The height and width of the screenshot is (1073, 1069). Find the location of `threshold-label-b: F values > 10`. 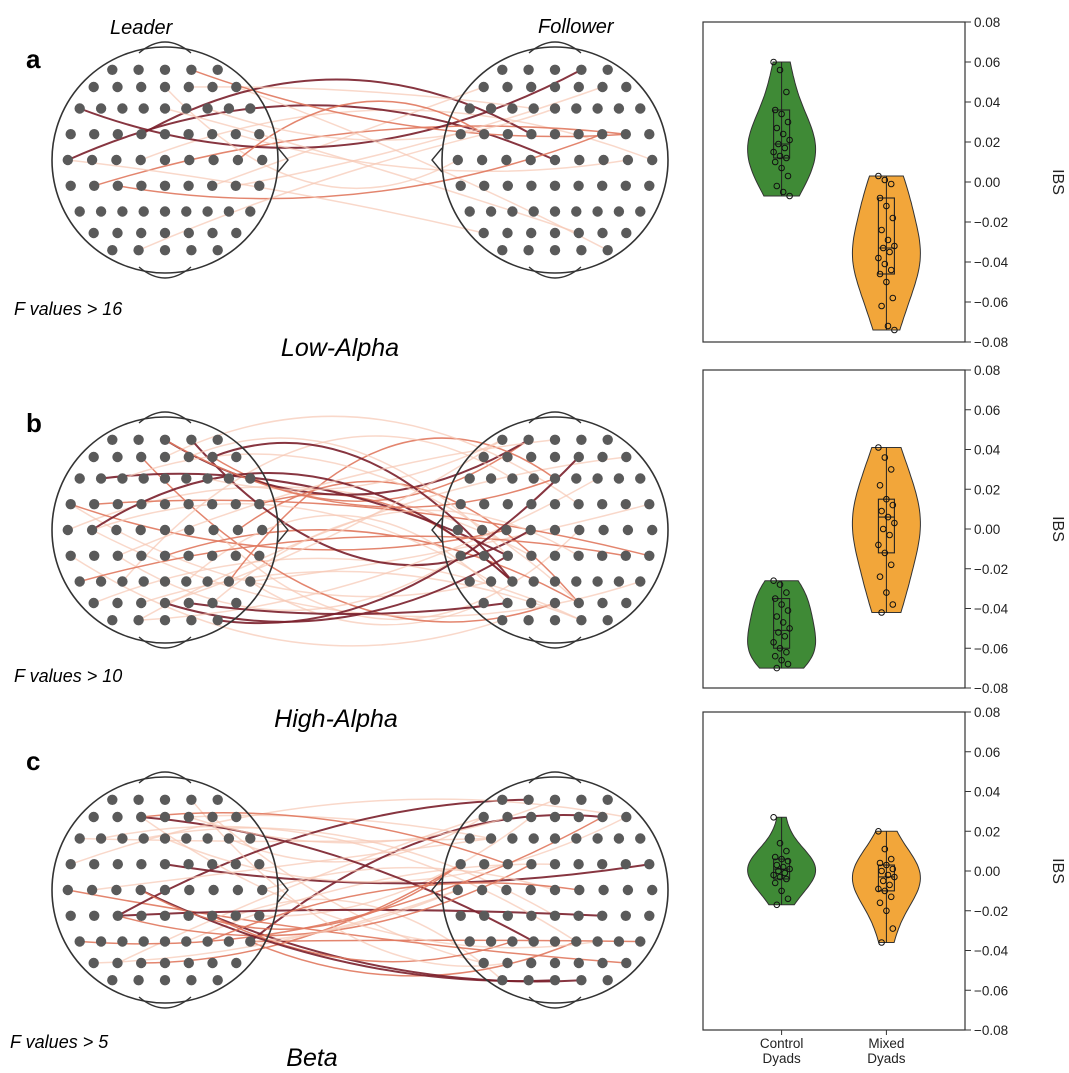

threshold-label-b: F values > 10 is located at coordinates (68, 676).